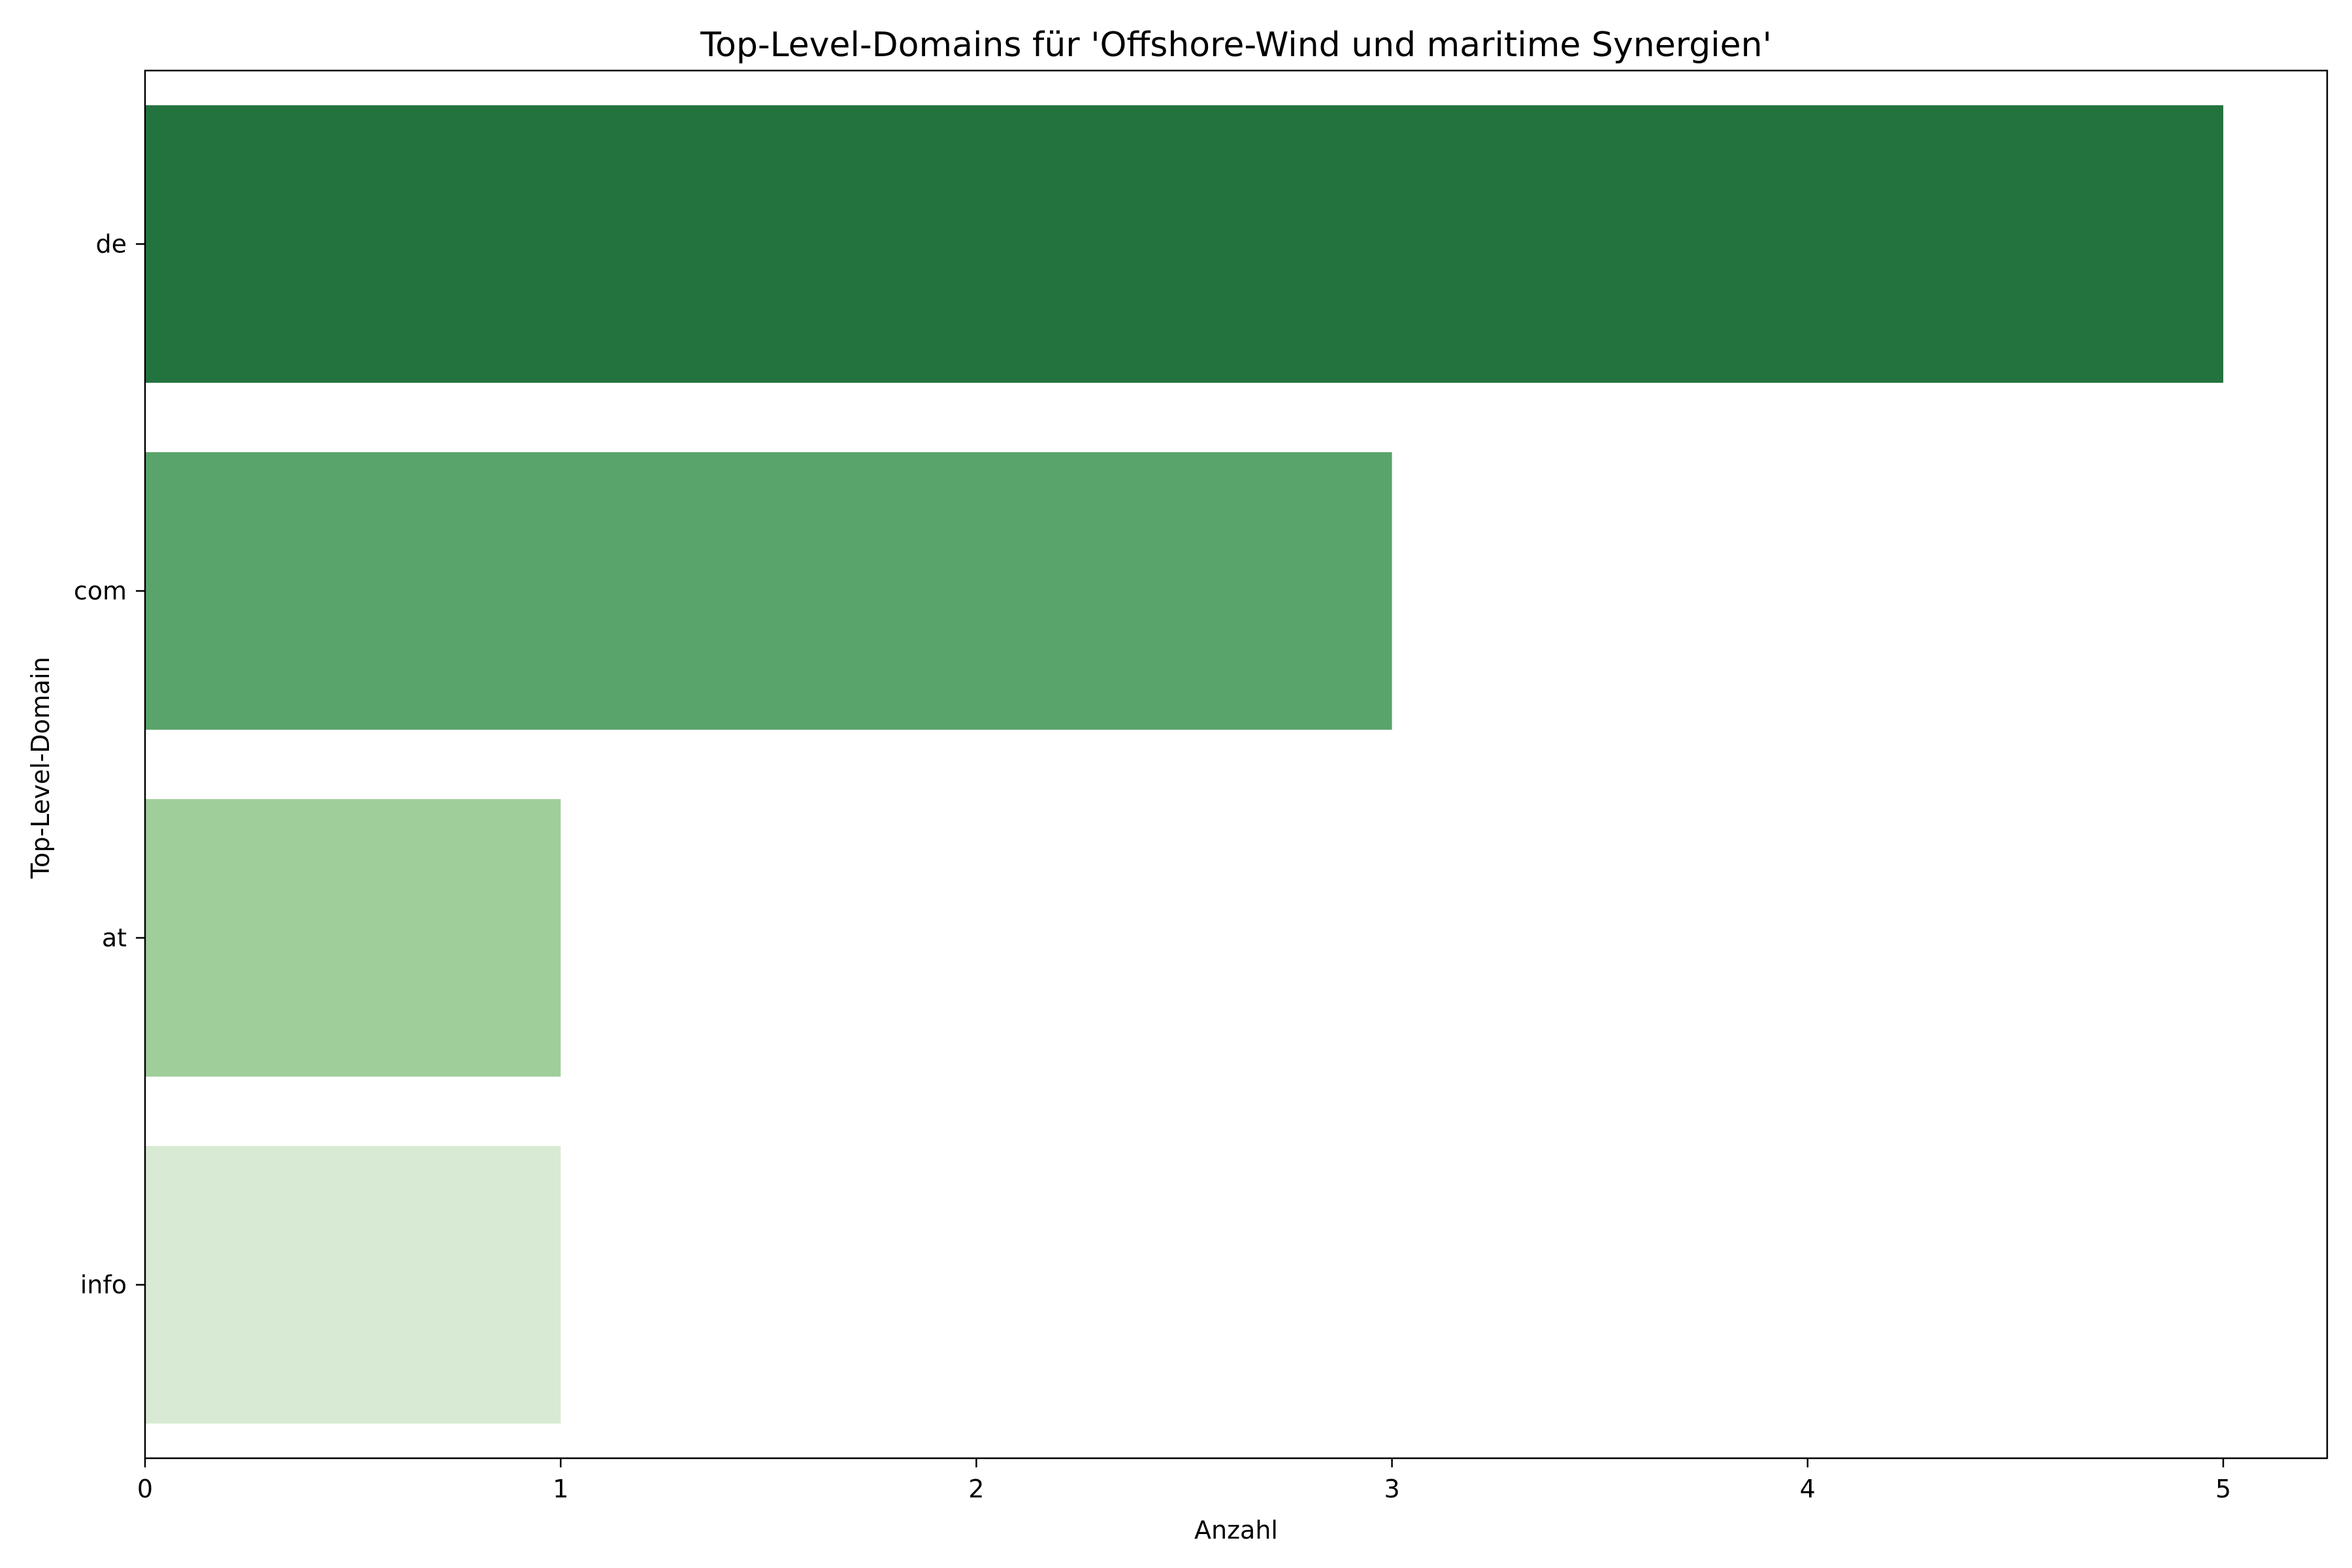 The width and height of the screenshot is (2352, 1568). Describe the element at coordinates (145, 1489) in the screenshot. I see `x-tick-label: 0` at that location.